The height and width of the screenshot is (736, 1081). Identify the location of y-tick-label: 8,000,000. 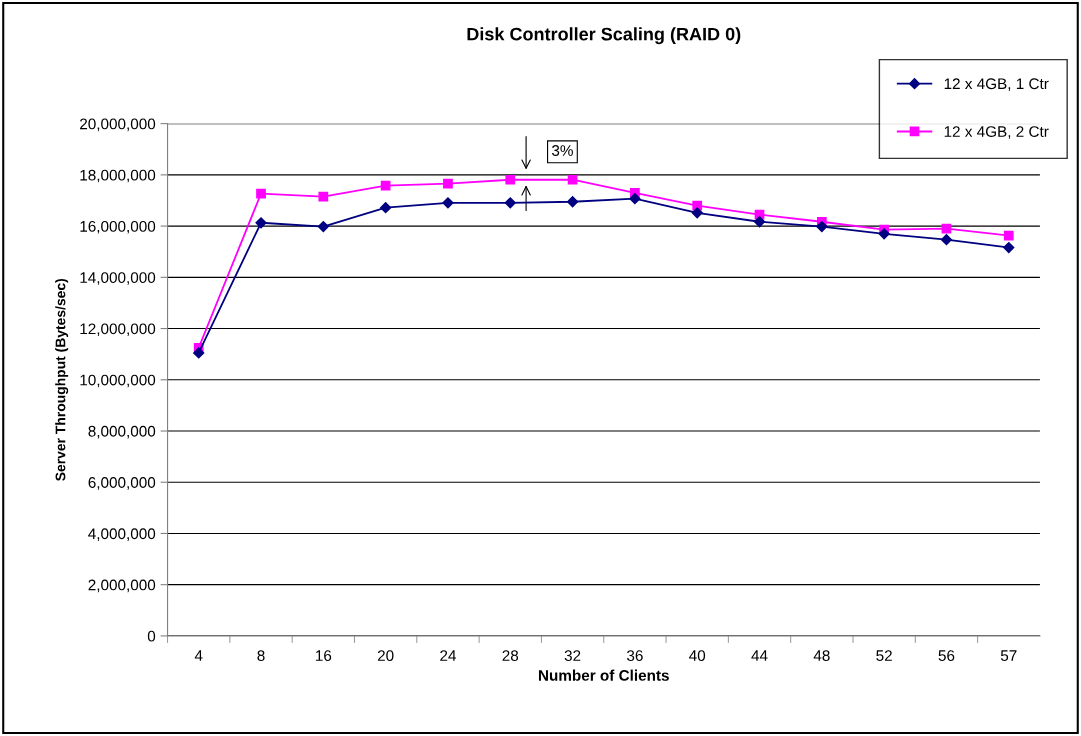
(122, 432).